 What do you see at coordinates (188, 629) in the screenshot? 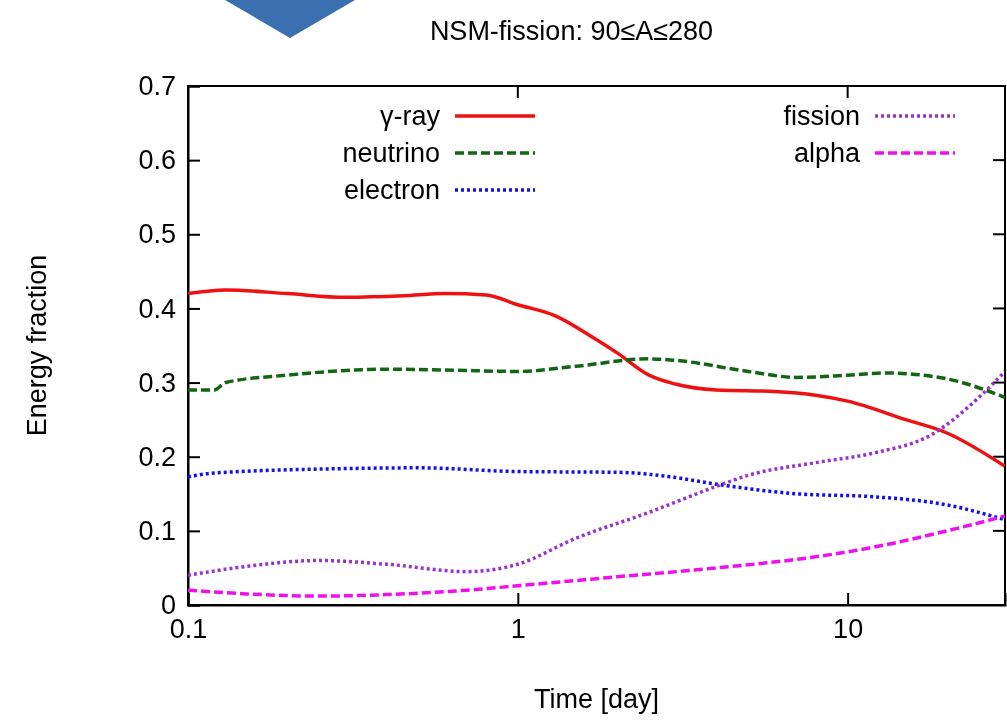
I see `x-tick-label: 0.1` at bounding box center [188, 629].